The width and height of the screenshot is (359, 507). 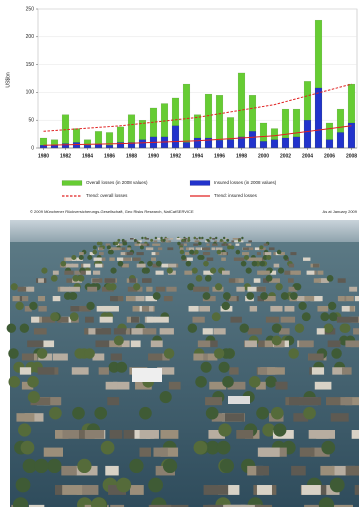 What do you see at coordinates (329, 156) in the screenshot?
I see `x-tick-label: 2006` at bounding box center [329, 156].